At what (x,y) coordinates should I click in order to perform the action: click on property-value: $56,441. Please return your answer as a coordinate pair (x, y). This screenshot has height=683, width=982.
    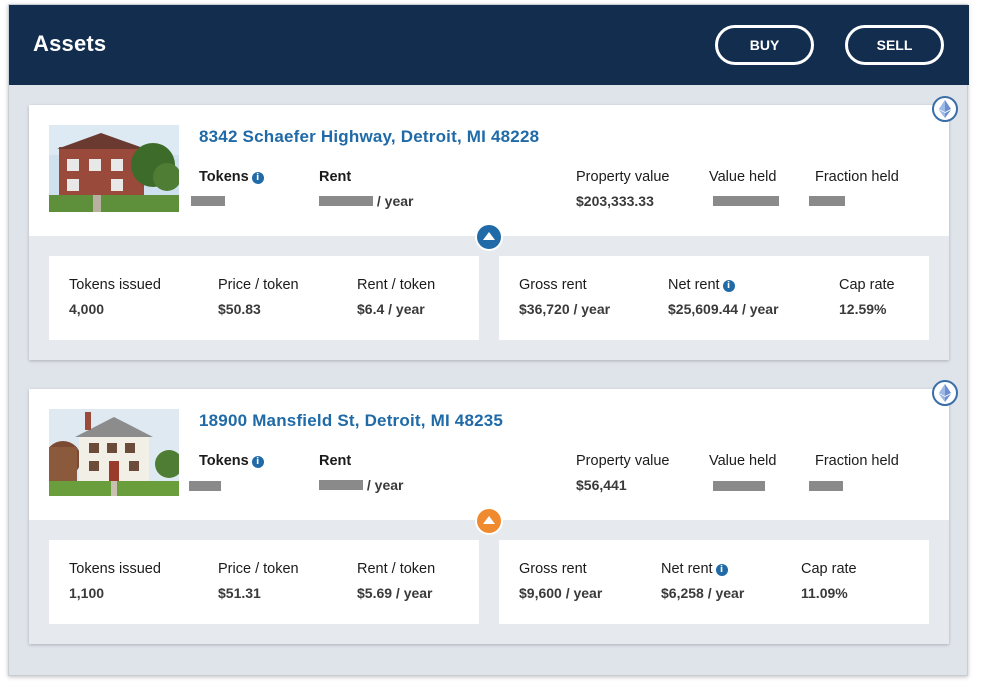
    Looking at the image, I should click on (601, 485).